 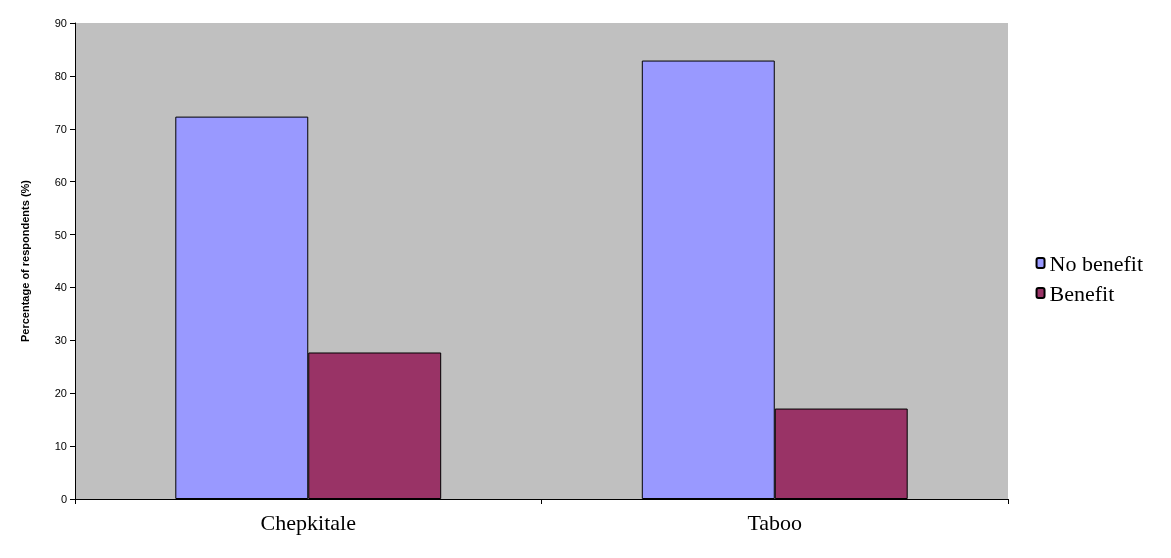 What do you see at coordinates (1082, 293) in the screenshot?
I see `legend-label: Benefit` at bounding box center [1082, 293].